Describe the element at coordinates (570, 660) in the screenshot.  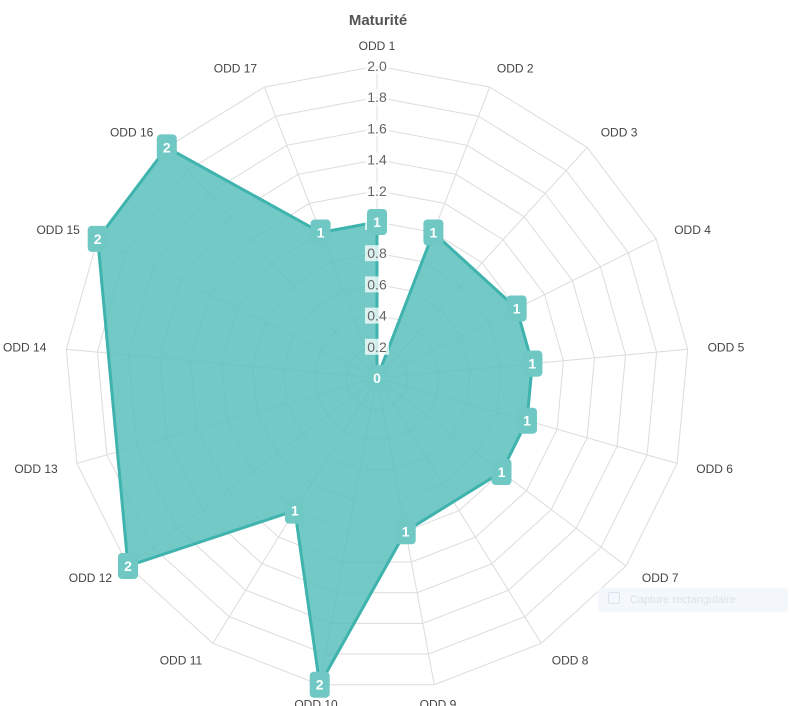
I see `axis-label: ODD 8` at that location.